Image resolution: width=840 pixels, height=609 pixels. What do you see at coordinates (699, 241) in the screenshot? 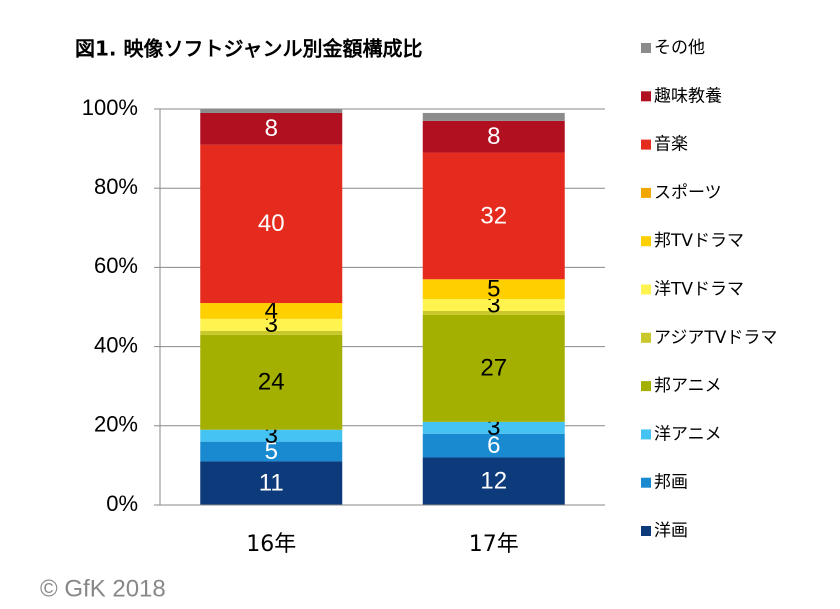
I see `legend-label: 邦TVドラマ` at bounding box center [699, 241].